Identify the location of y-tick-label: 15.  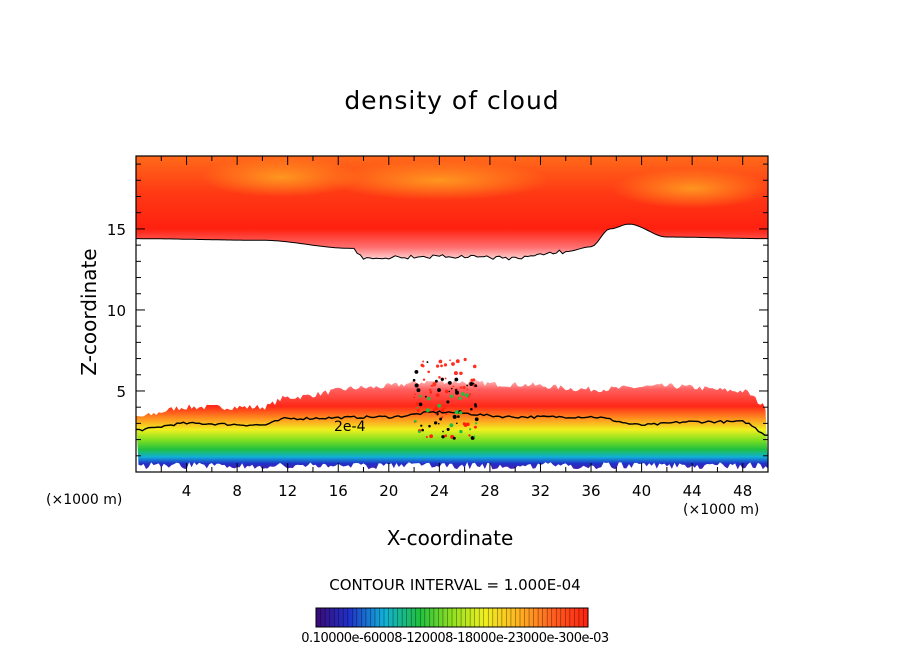
(116, 230).